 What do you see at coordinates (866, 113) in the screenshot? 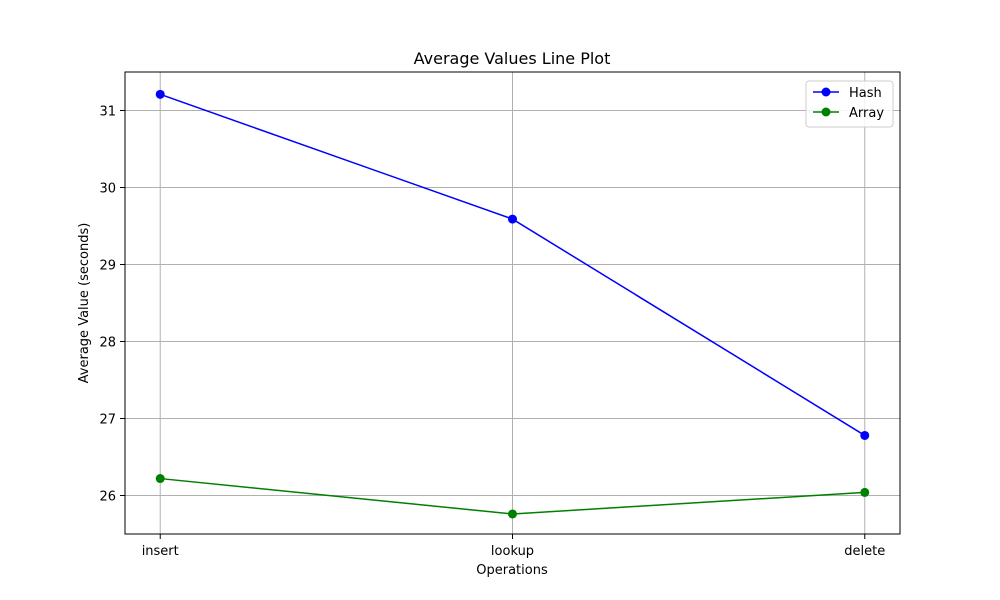
I see `legend-label-array: Array` at bounding box center [866, 113].